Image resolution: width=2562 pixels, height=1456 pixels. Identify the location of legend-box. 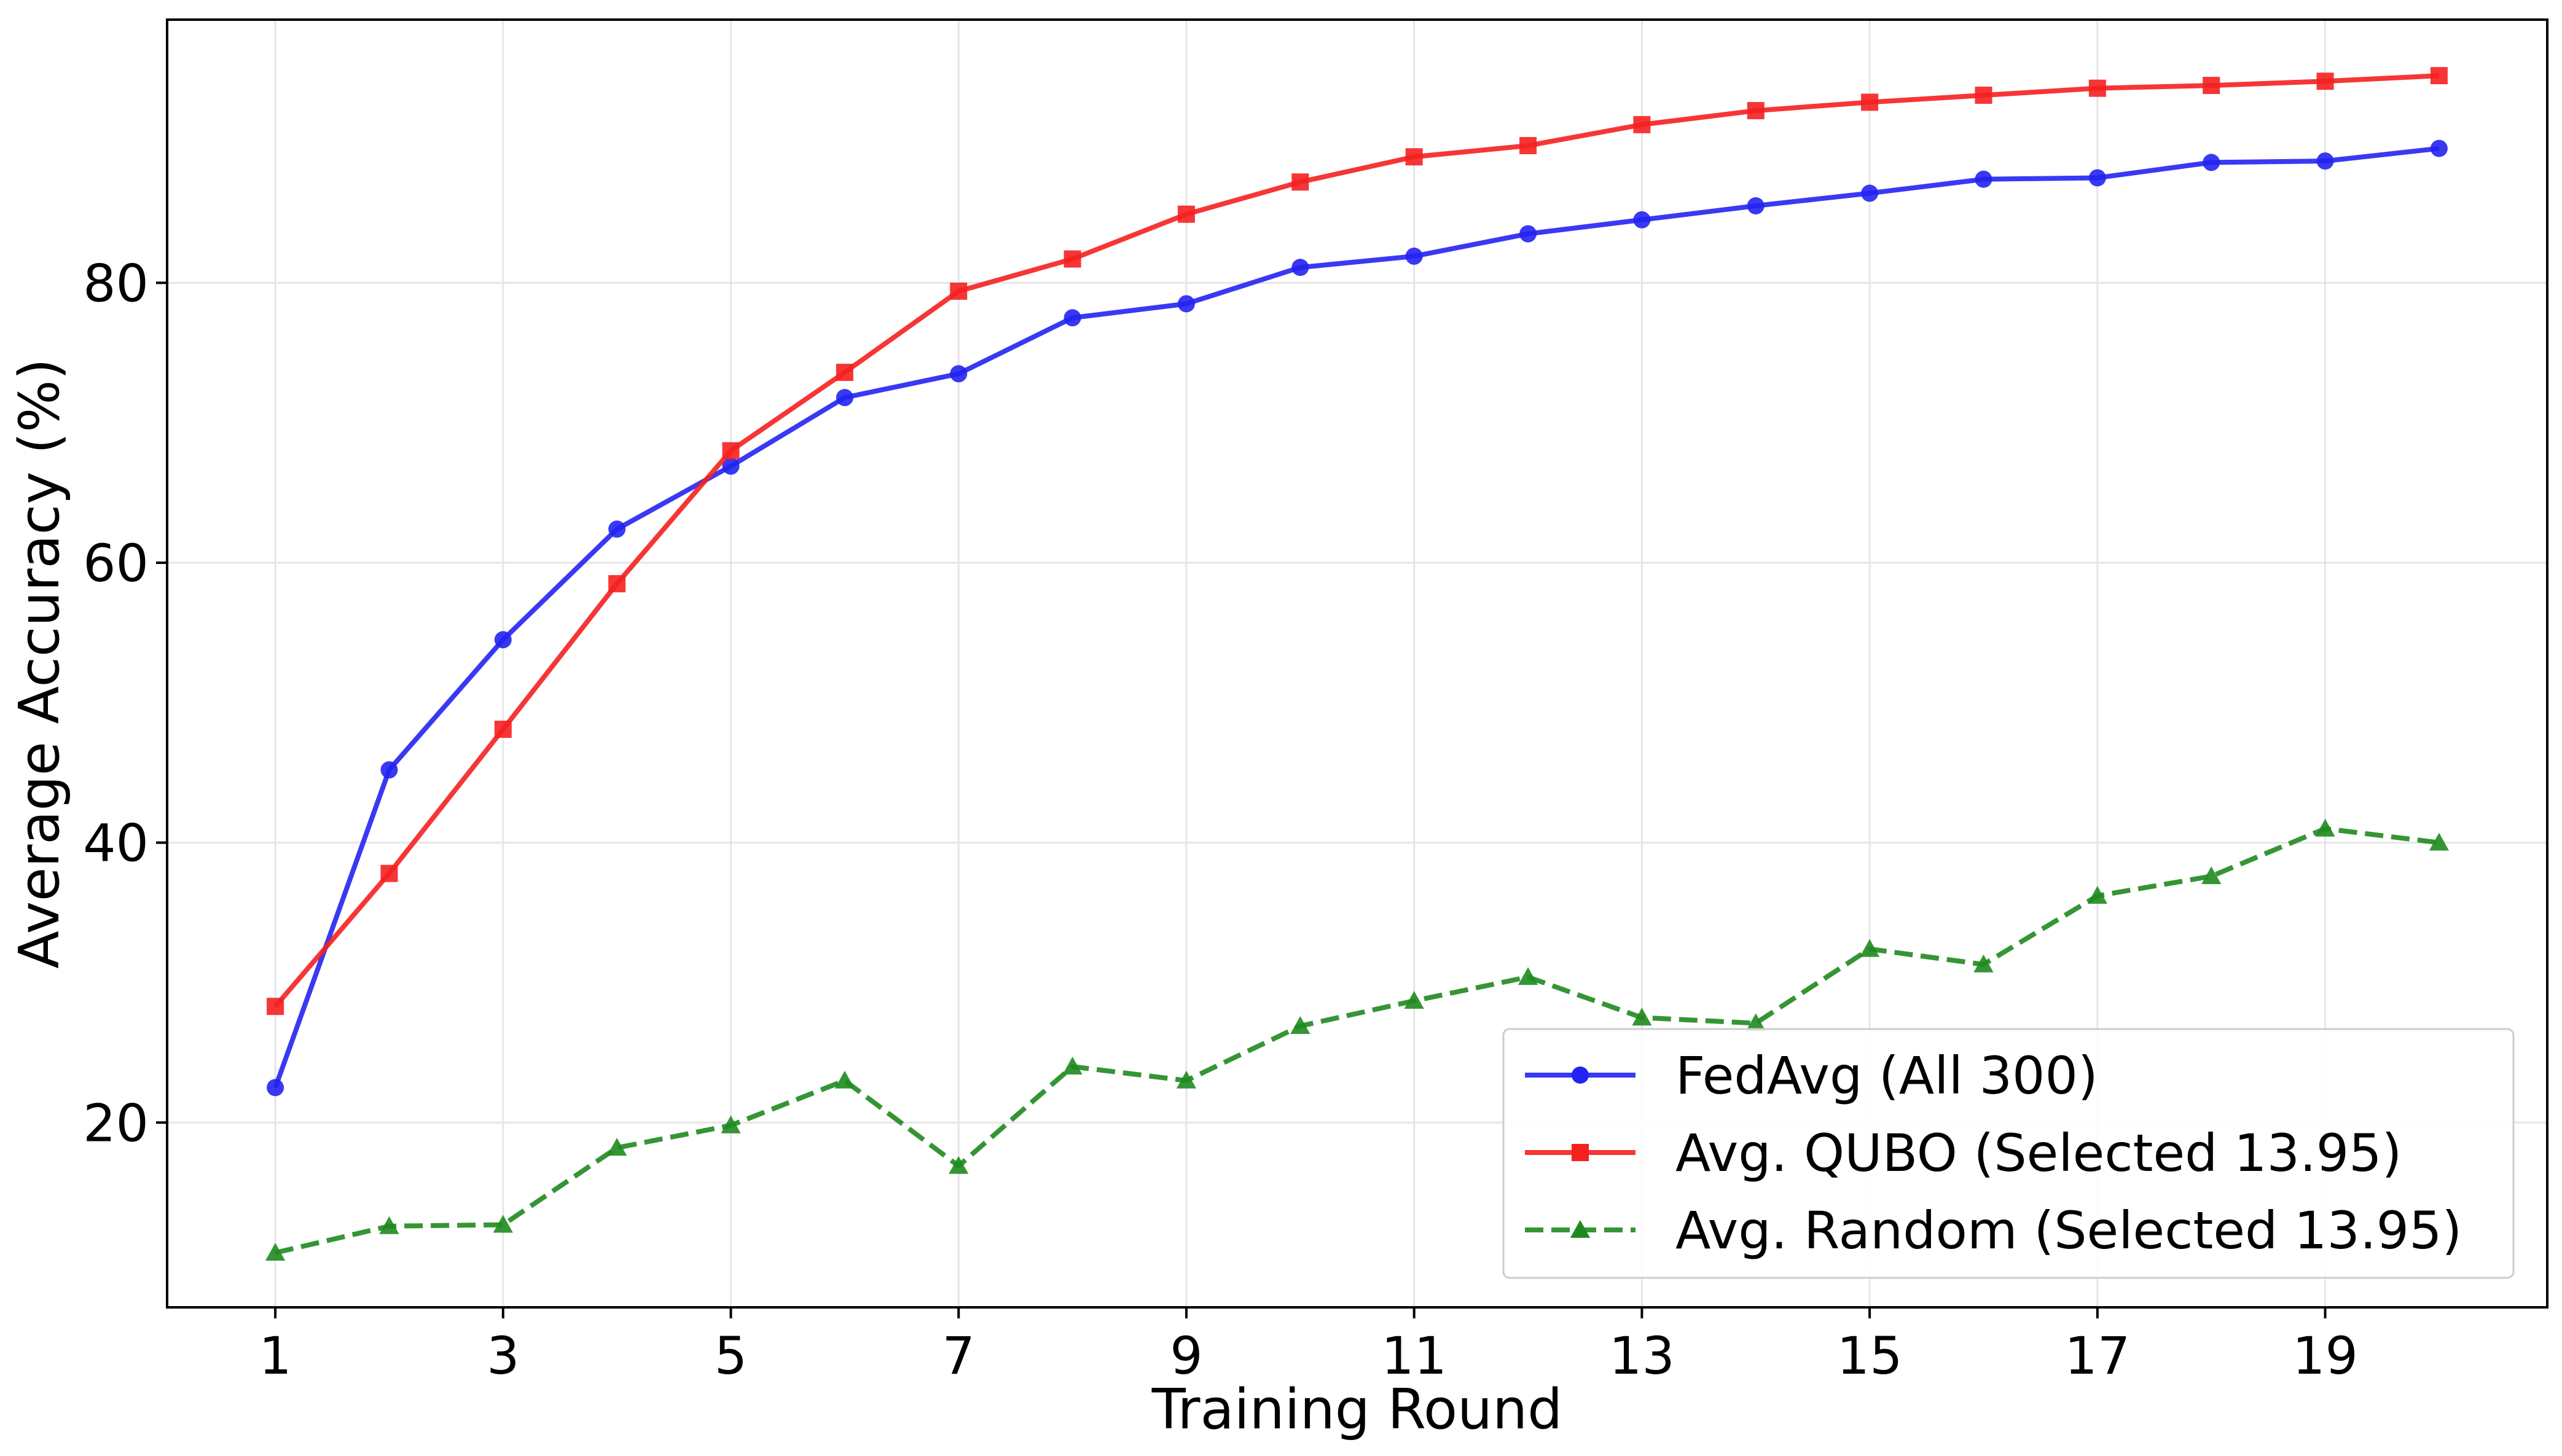
(2008, 1153).